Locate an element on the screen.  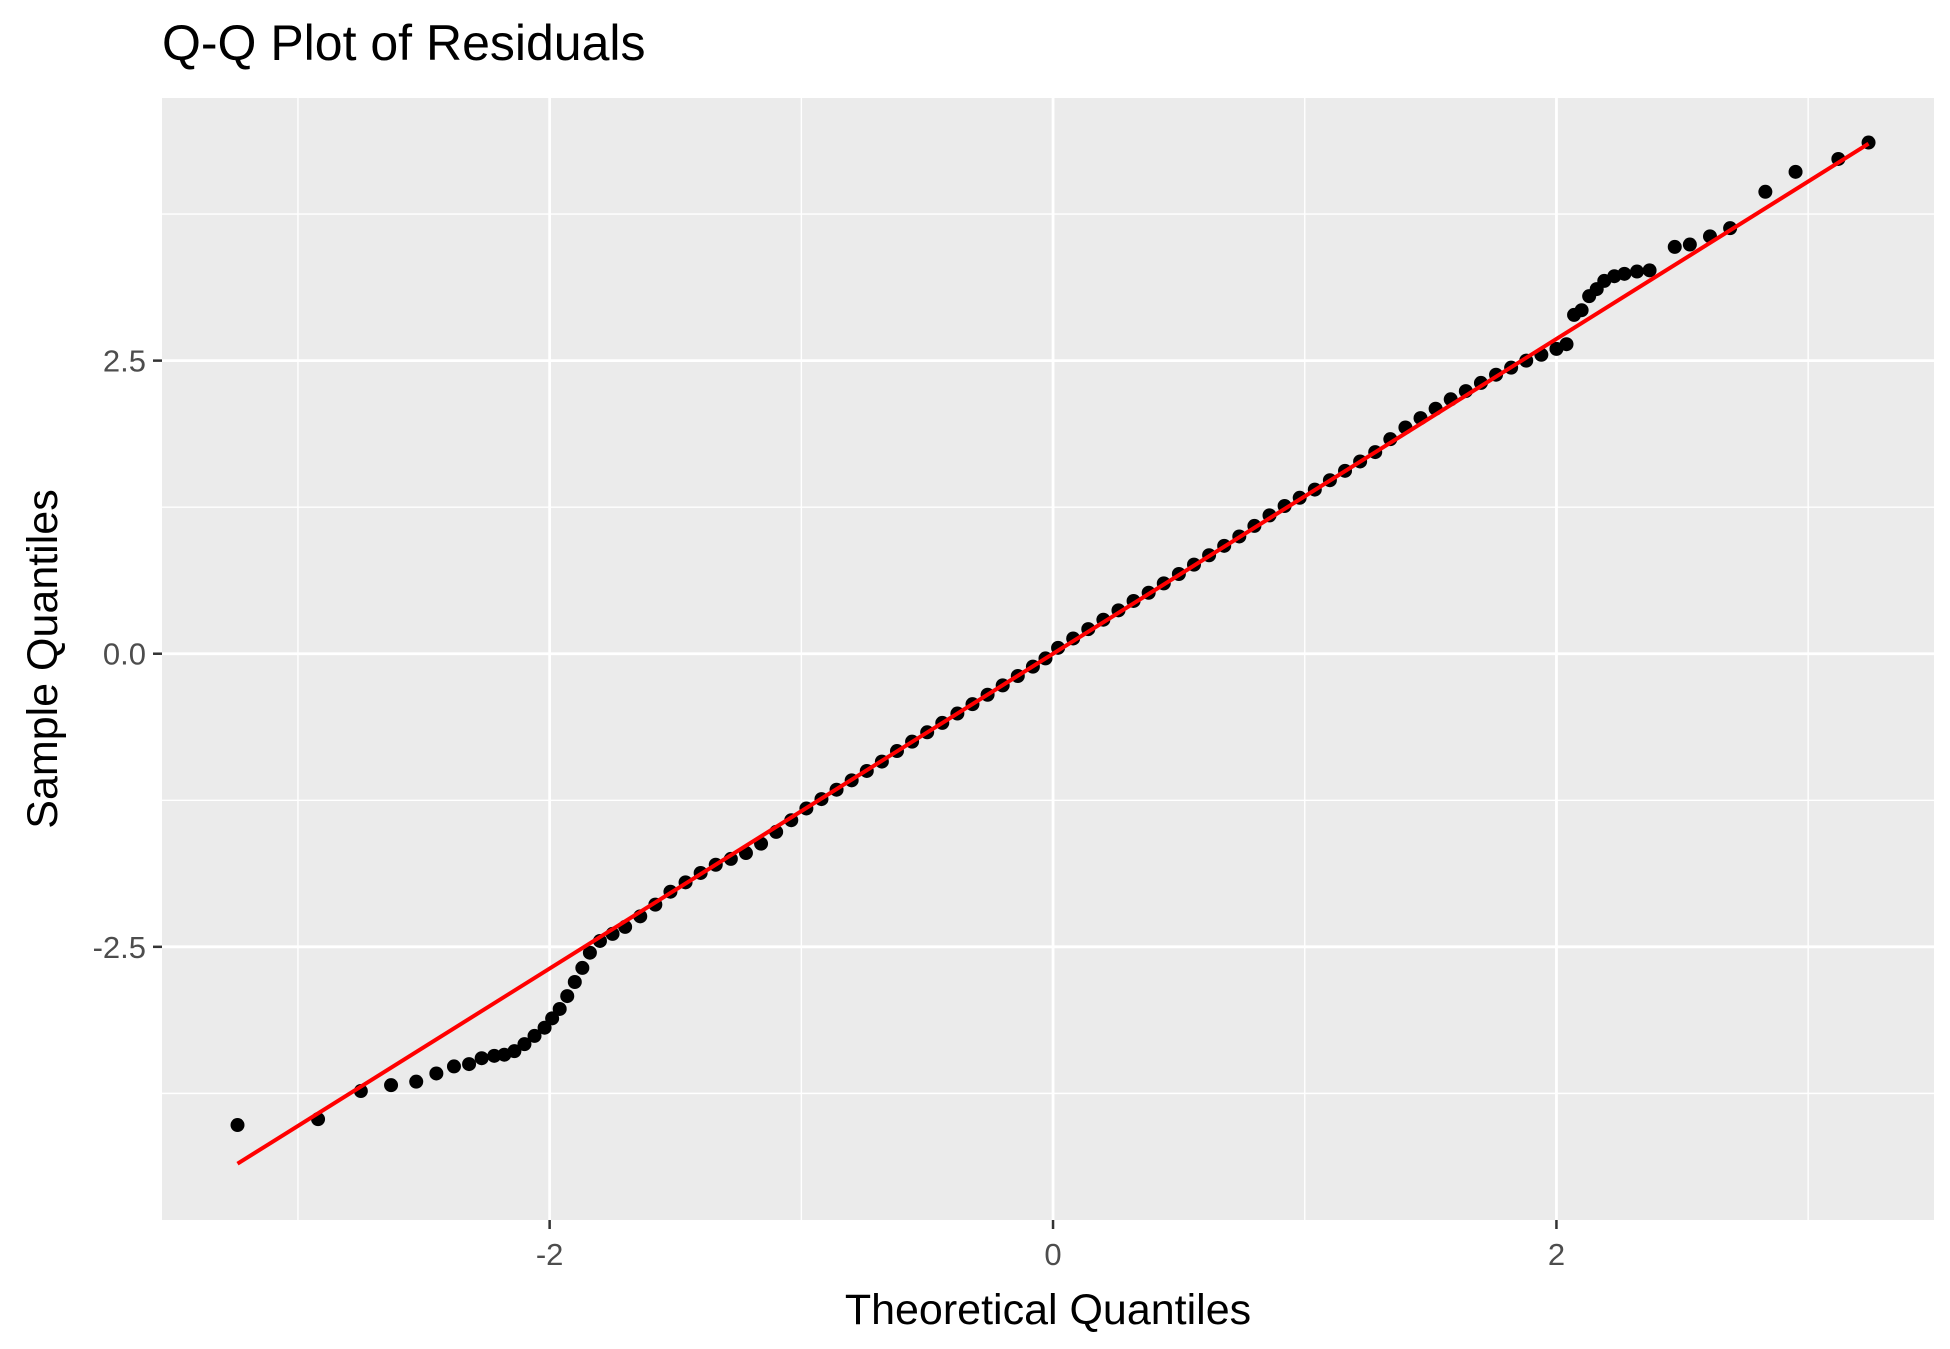
y-axis-ticks: -2.5 0.0 2.5 is located at coordinates (127, 654).